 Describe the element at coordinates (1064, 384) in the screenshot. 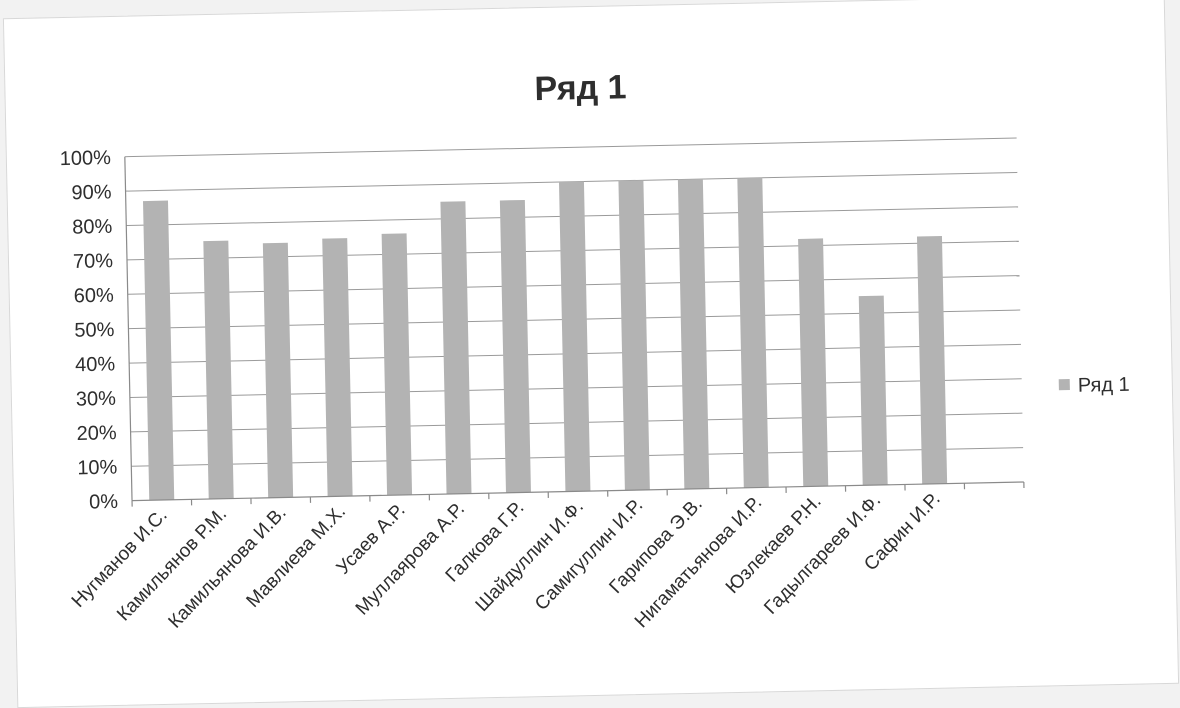

I see `legend-swatch` at that location.